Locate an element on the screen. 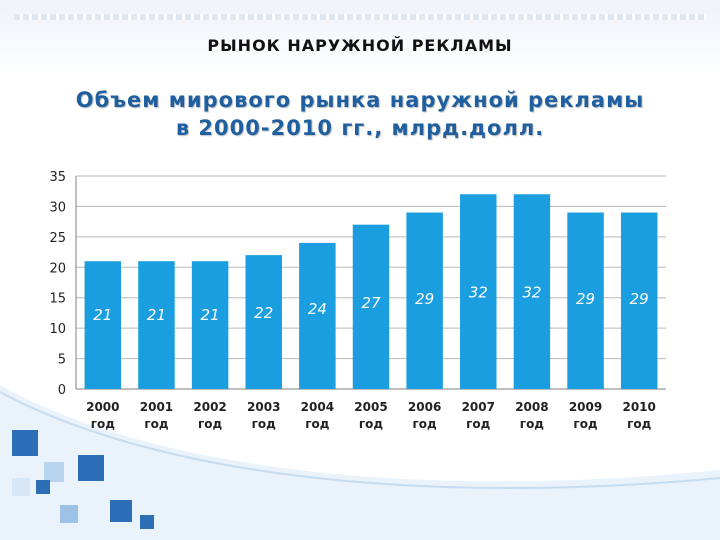 The width and height of the screenshot is (720, 540). data-label: 27 is located at coordinates (371, 303).